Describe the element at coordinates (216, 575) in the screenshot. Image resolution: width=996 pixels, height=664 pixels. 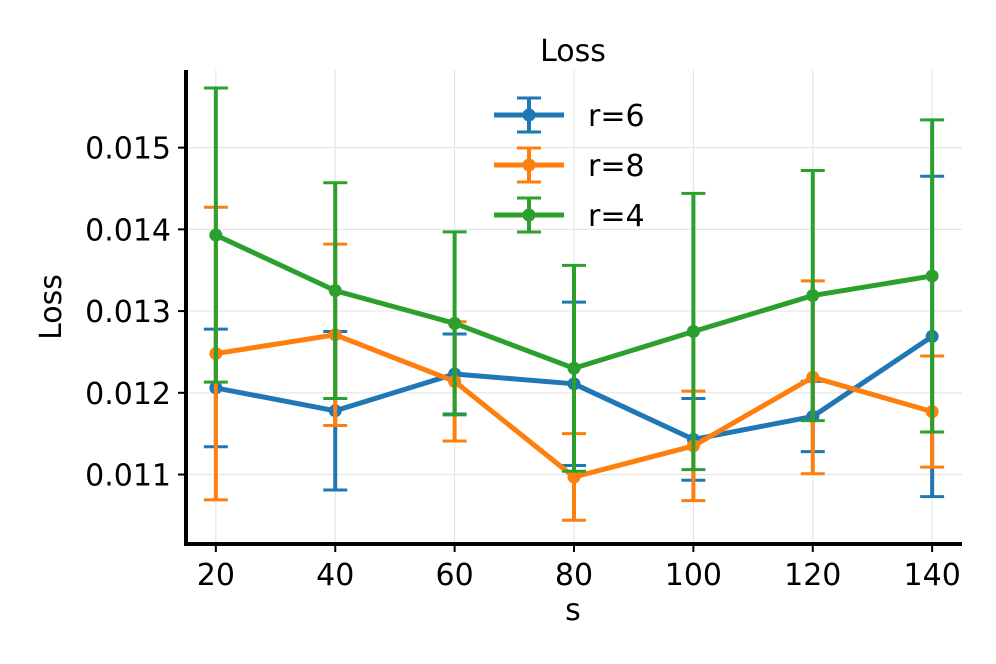
I see `x-tick-label: 20` at that location.